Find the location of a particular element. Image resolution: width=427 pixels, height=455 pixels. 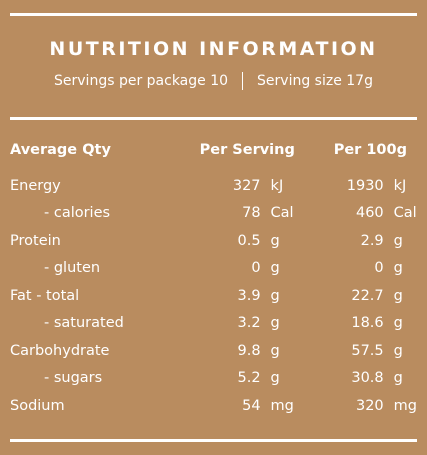

table-row: Fat - total 3.9 g 22.7 g is located at coordinates (213, 296).